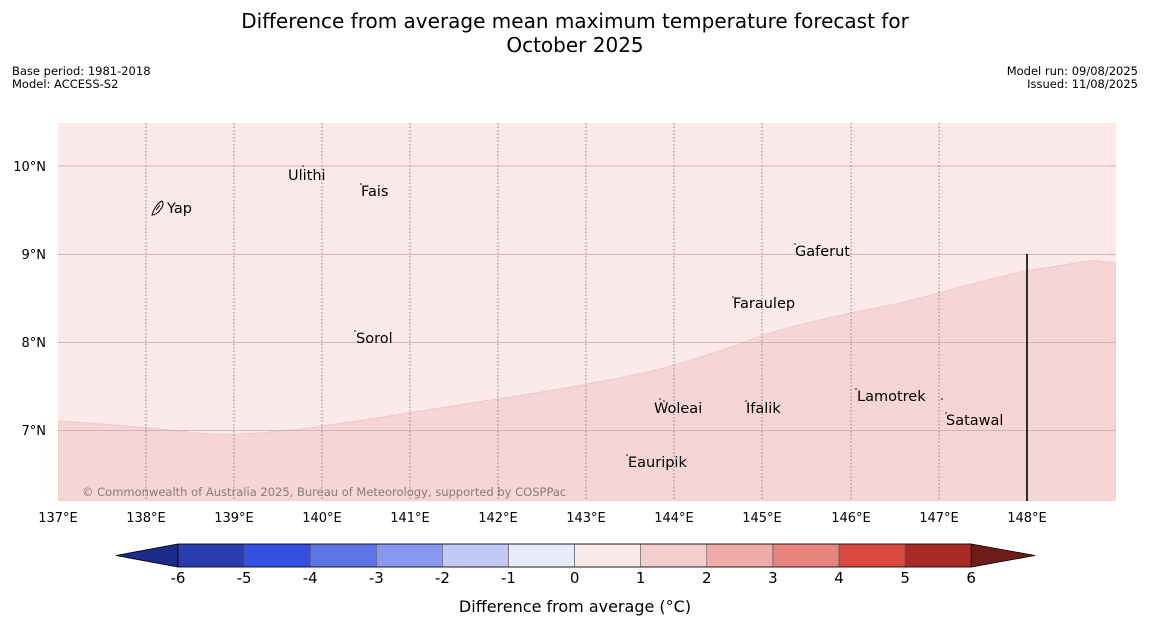 This screenshot has height=644, width=1150. Describe the element at coordinates (498, 518) in the screenshot. I see `lon-label-142e: 142°E` at that location.